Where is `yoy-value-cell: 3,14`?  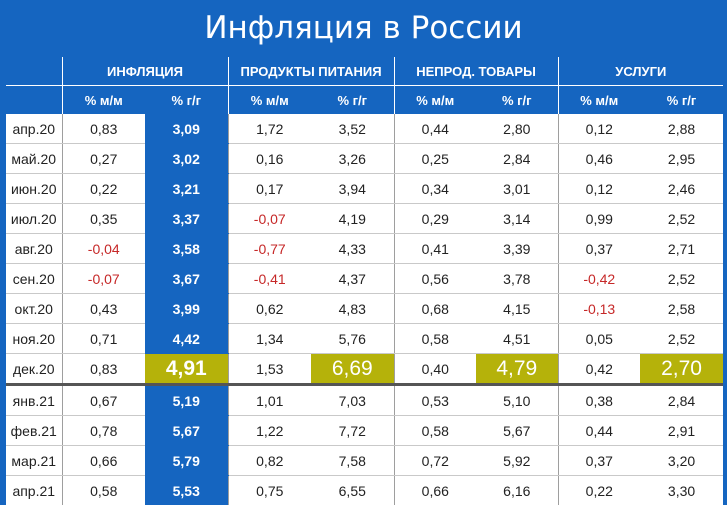
yoy-value-cell: 3,14 is located at coordinates (517, 219).